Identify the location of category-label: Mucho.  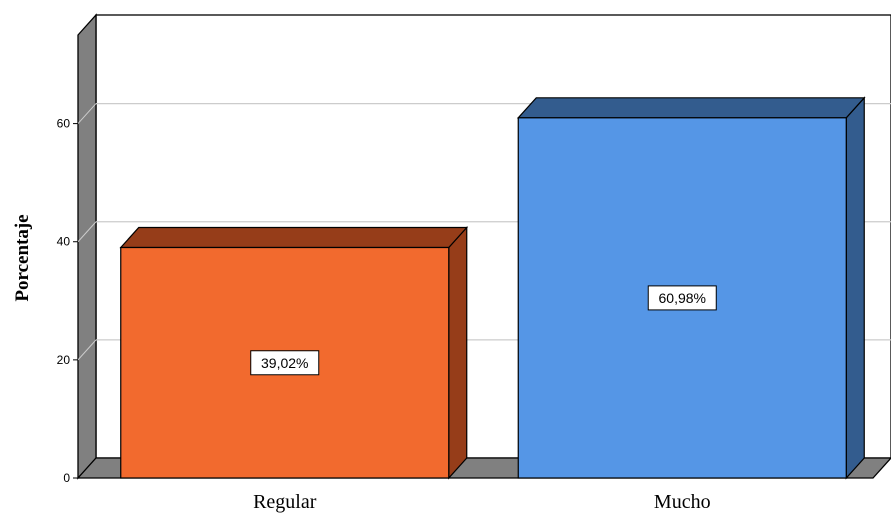
(682, 502).